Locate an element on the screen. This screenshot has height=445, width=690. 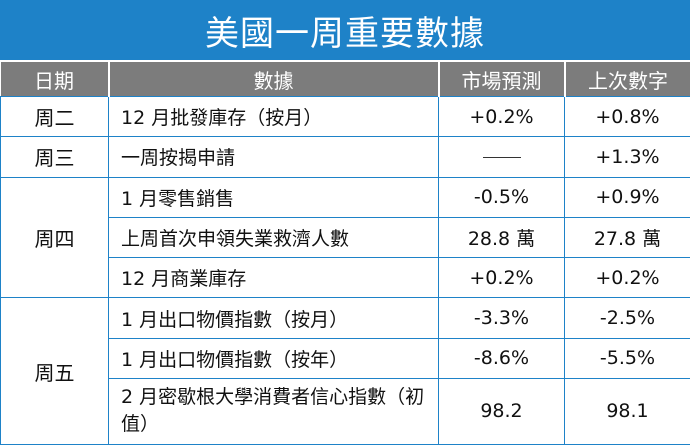
table-row: 周三 一周按揭申請 +1.3% is located at coordinates (345, 157).